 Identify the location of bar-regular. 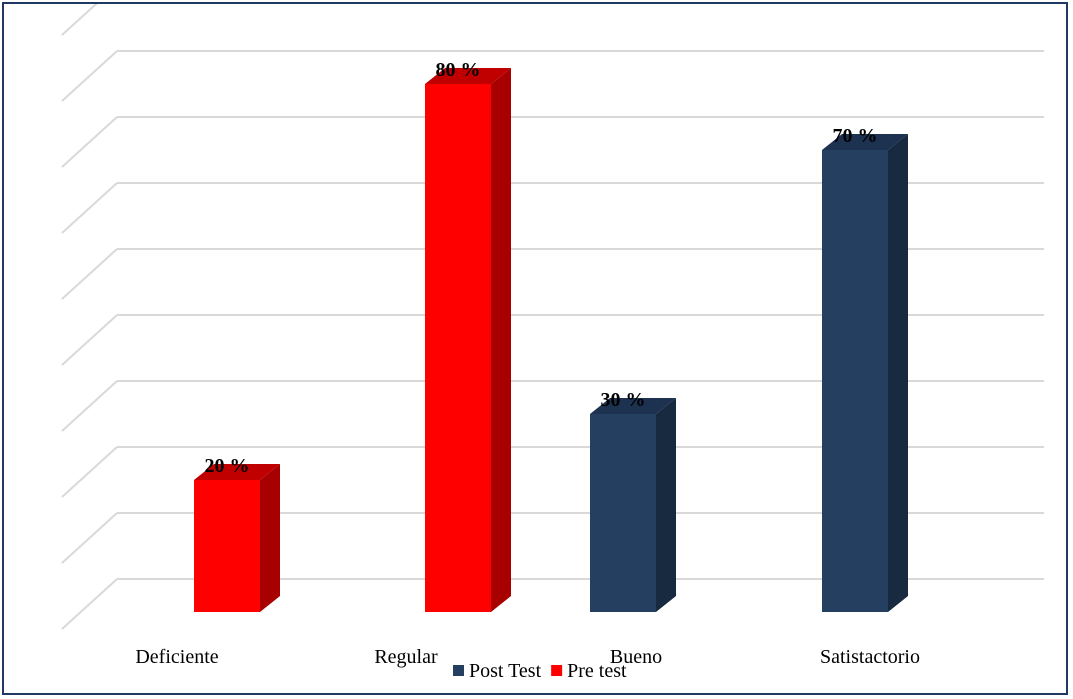
(468, 340).